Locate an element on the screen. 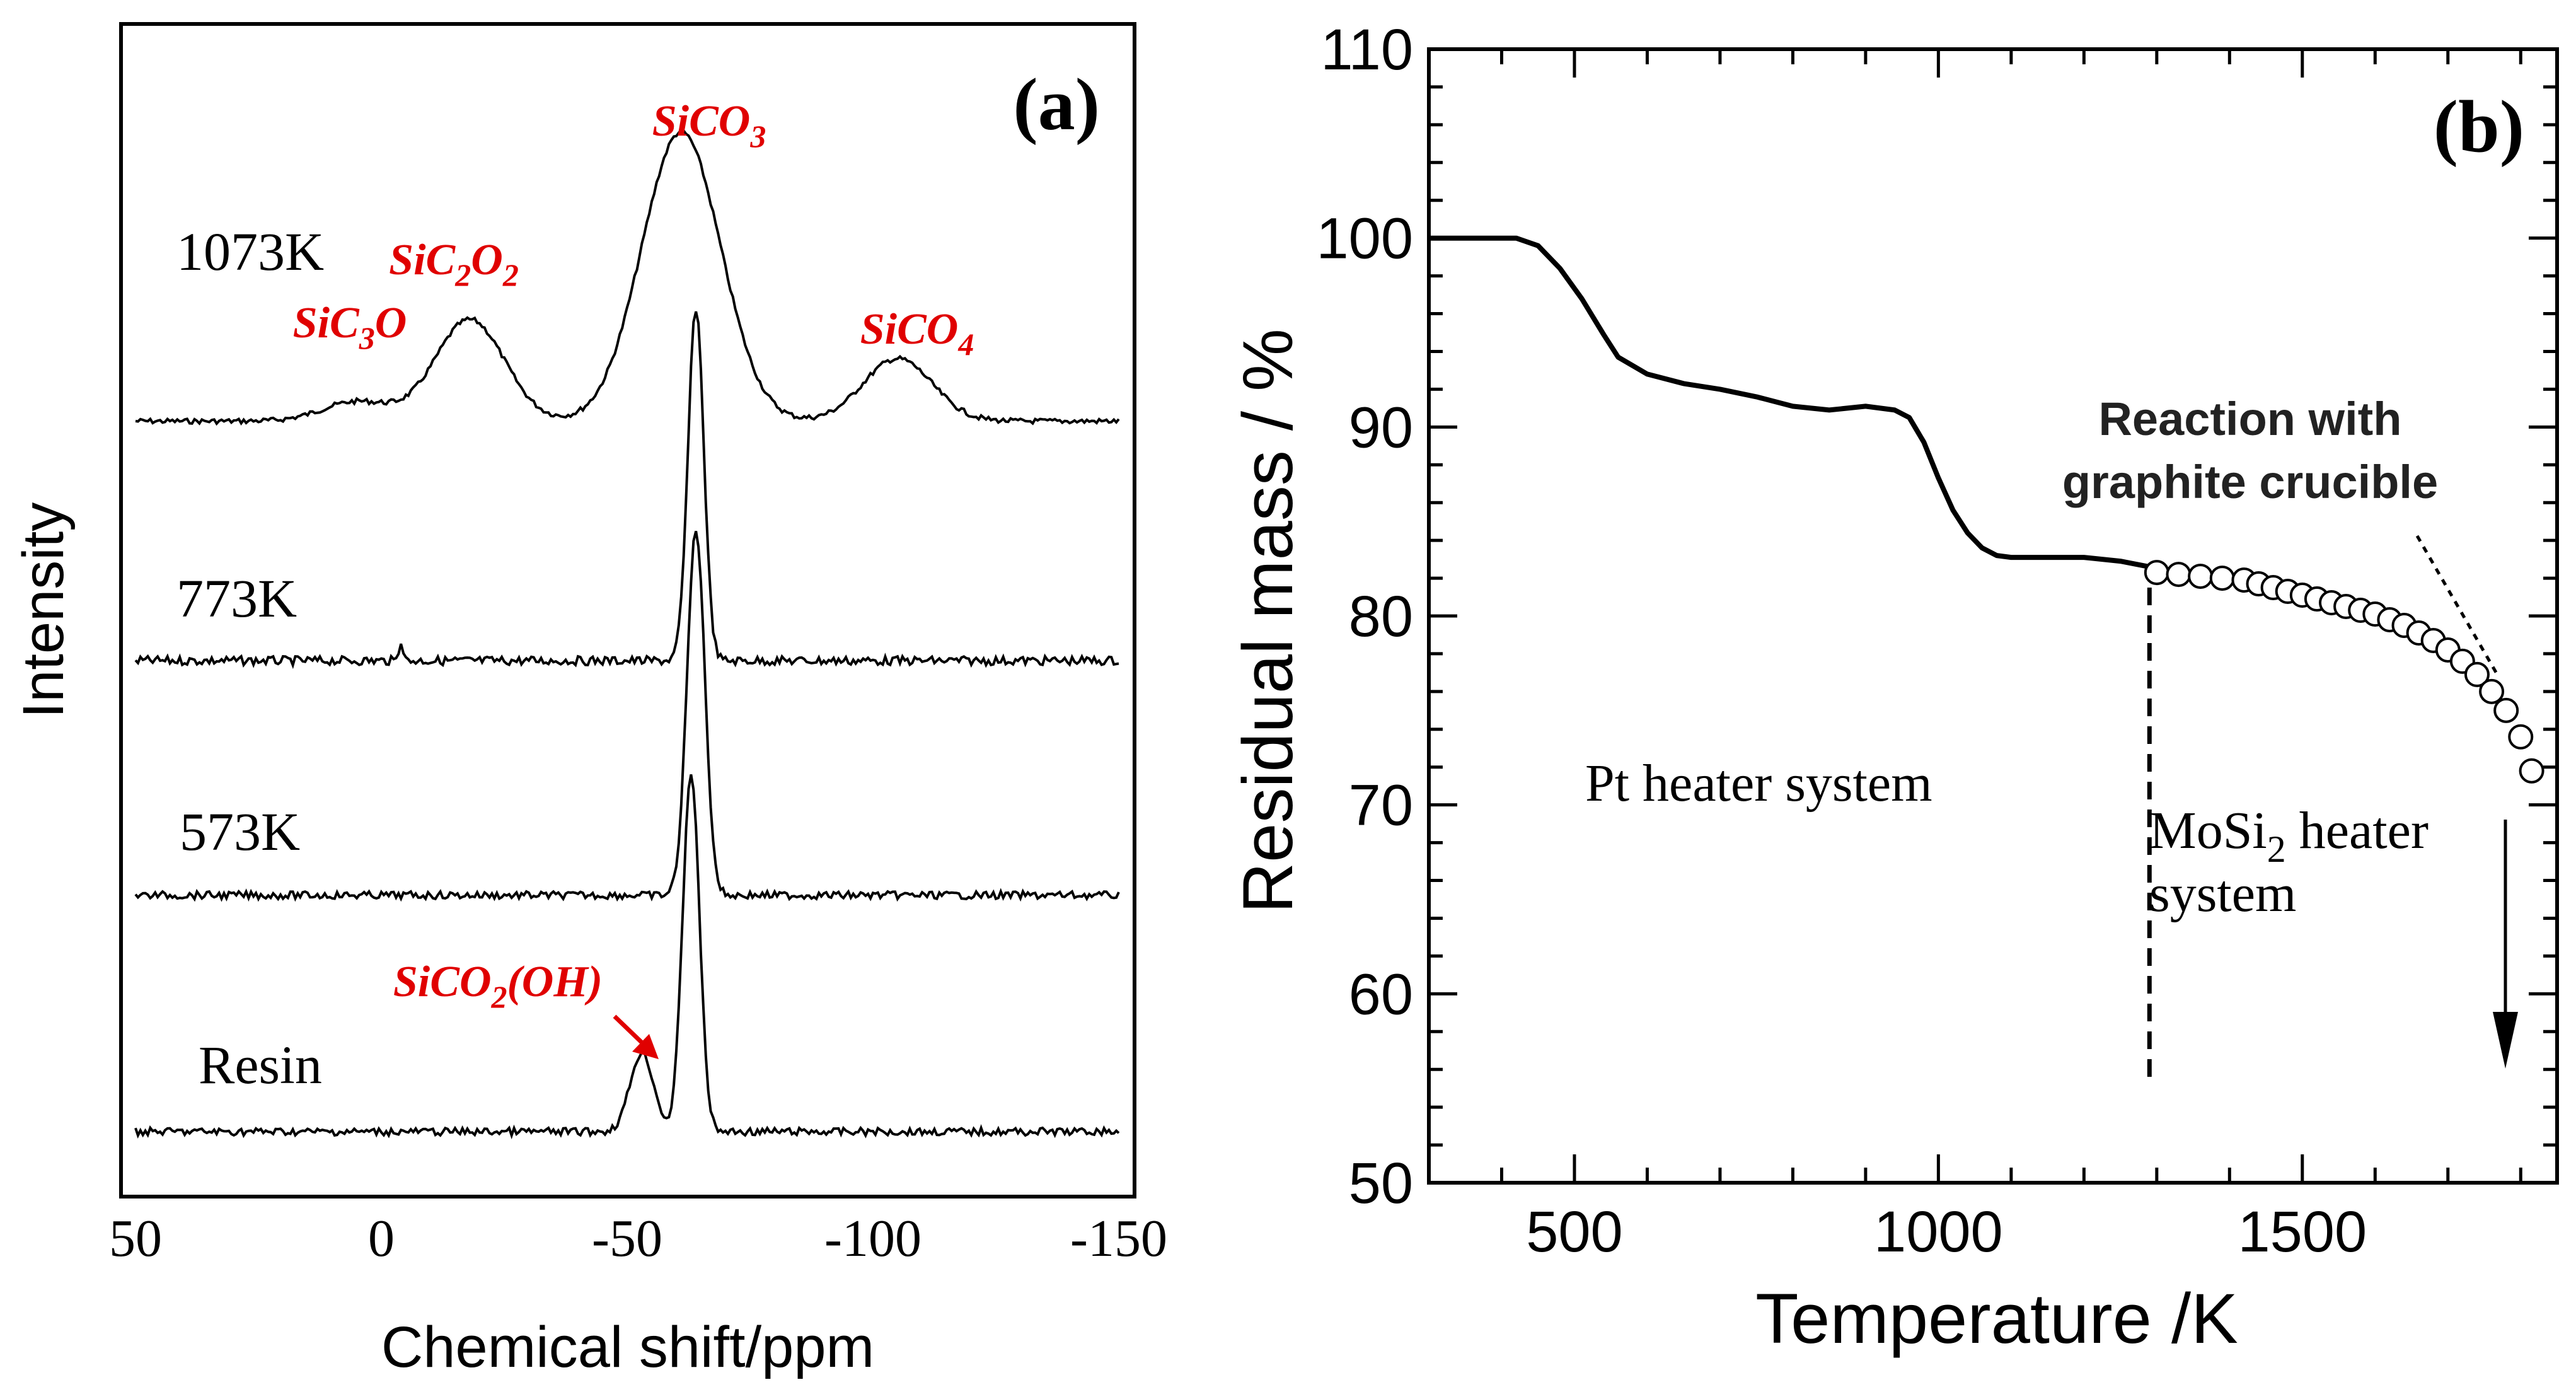  panel-a-label: (a) is located at coordinates (1057, 104).